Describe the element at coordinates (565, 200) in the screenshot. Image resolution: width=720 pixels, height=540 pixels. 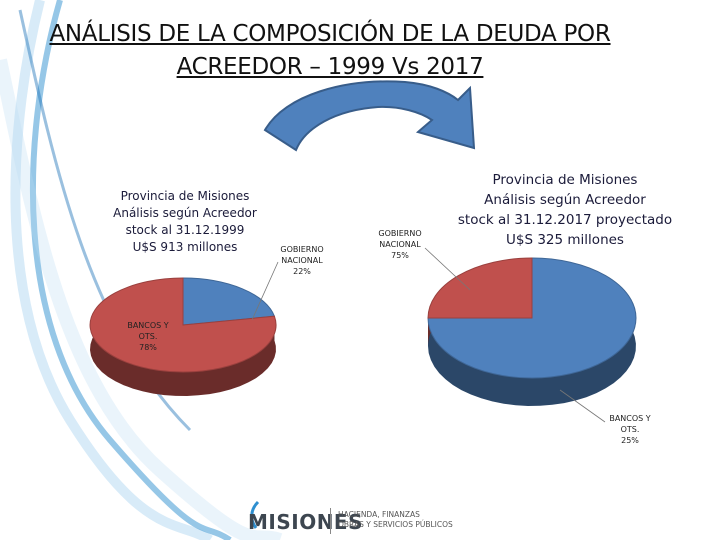
I see `chart-2-title-line: Análisis según Acreedor` at that location.